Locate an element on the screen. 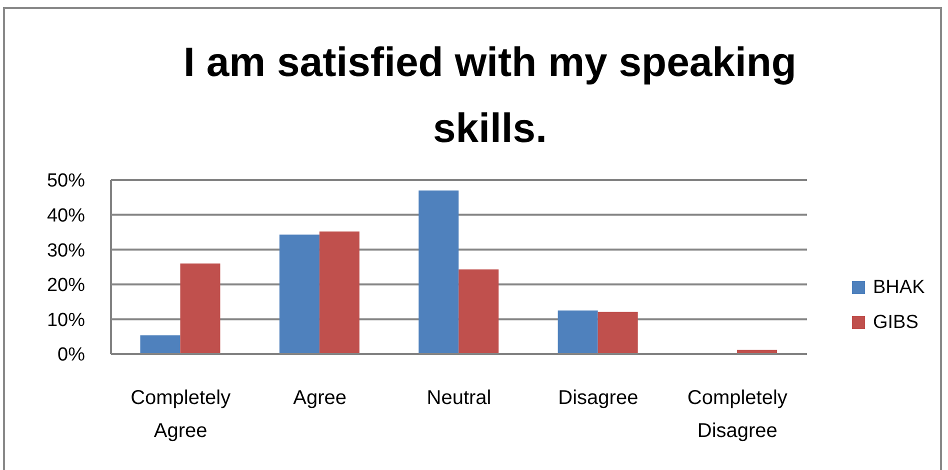  x-tick-label: Completely Disagree is located at coordinates (737, 414).